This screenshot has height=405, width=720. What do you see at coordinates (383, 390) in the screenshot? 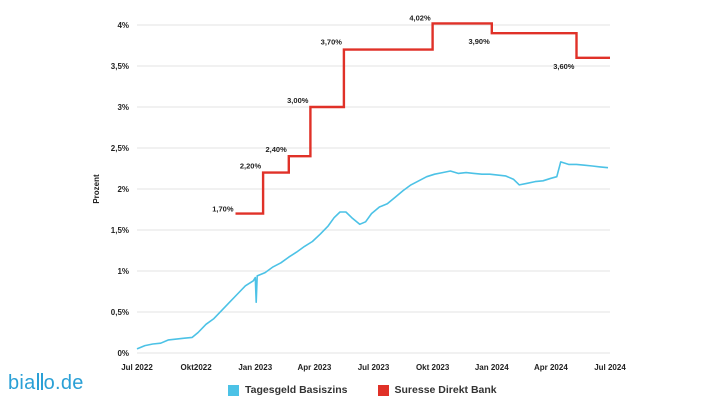
I see `legend-swatch-suresse` at bounding box center [383, 390].